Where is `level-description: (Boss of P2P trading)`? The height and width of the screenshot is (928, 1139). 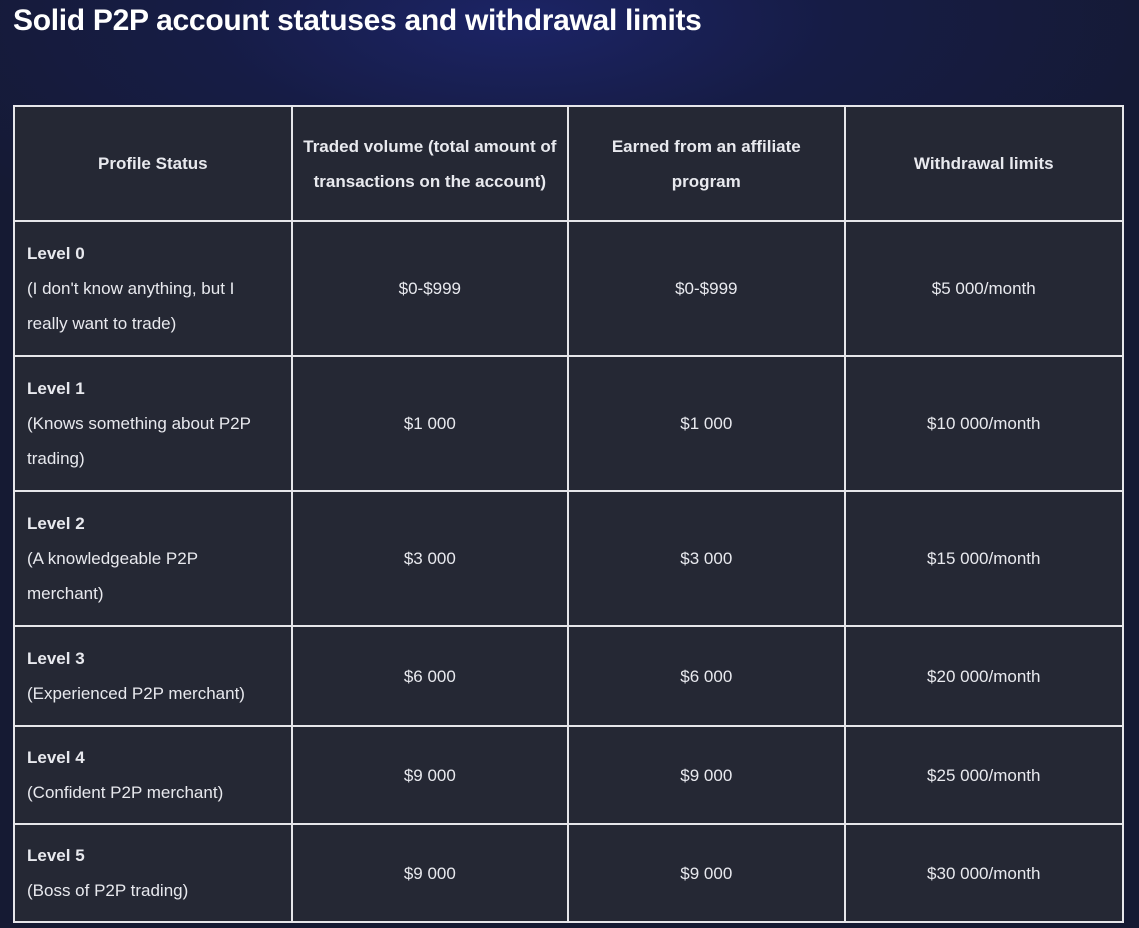
level-description: (Boss of P2P trading) is located at coordinates (108, 890).